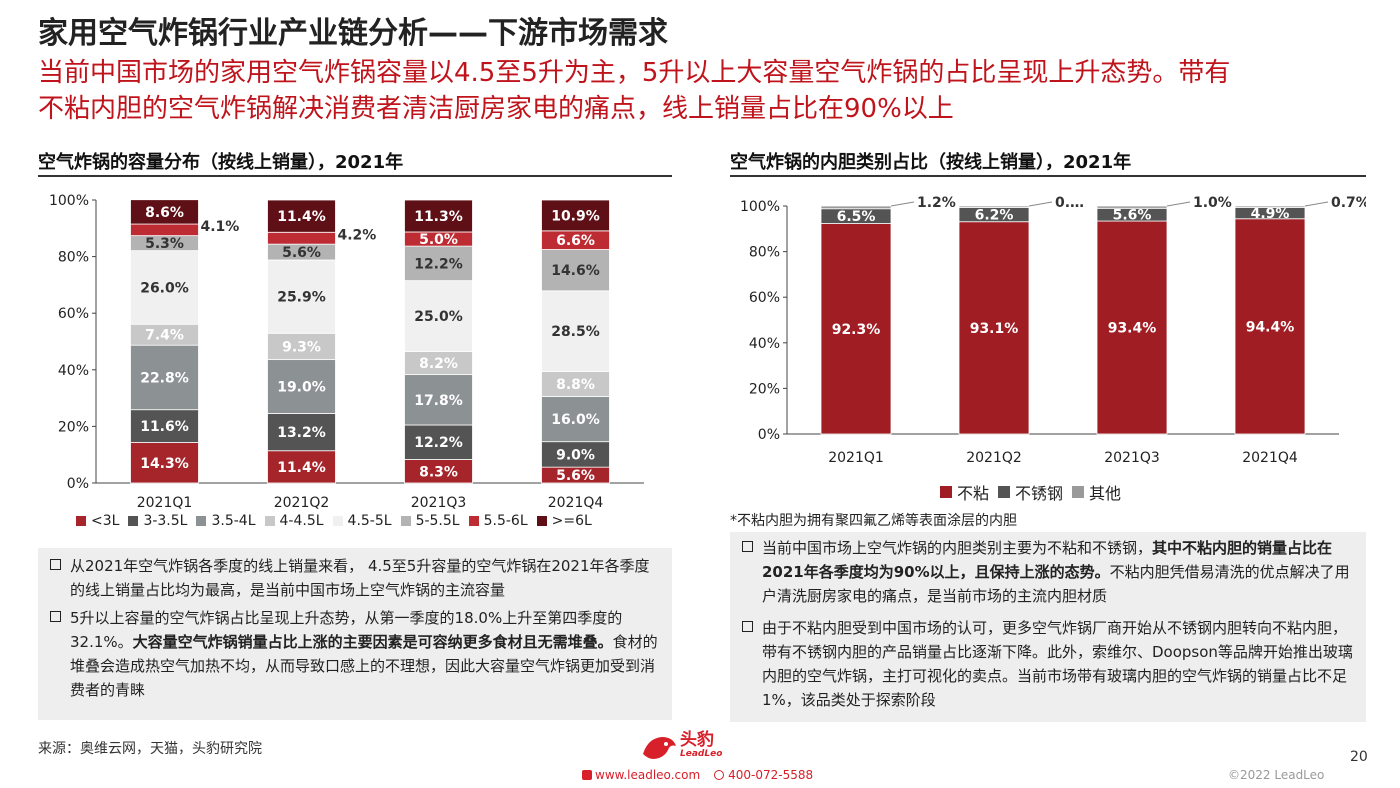 This screenshot has height=788, width=1400. What do you see at coordinates (355, 176) in the screenshot?
I see `left-section-rule` at bounding box center [355, 176].